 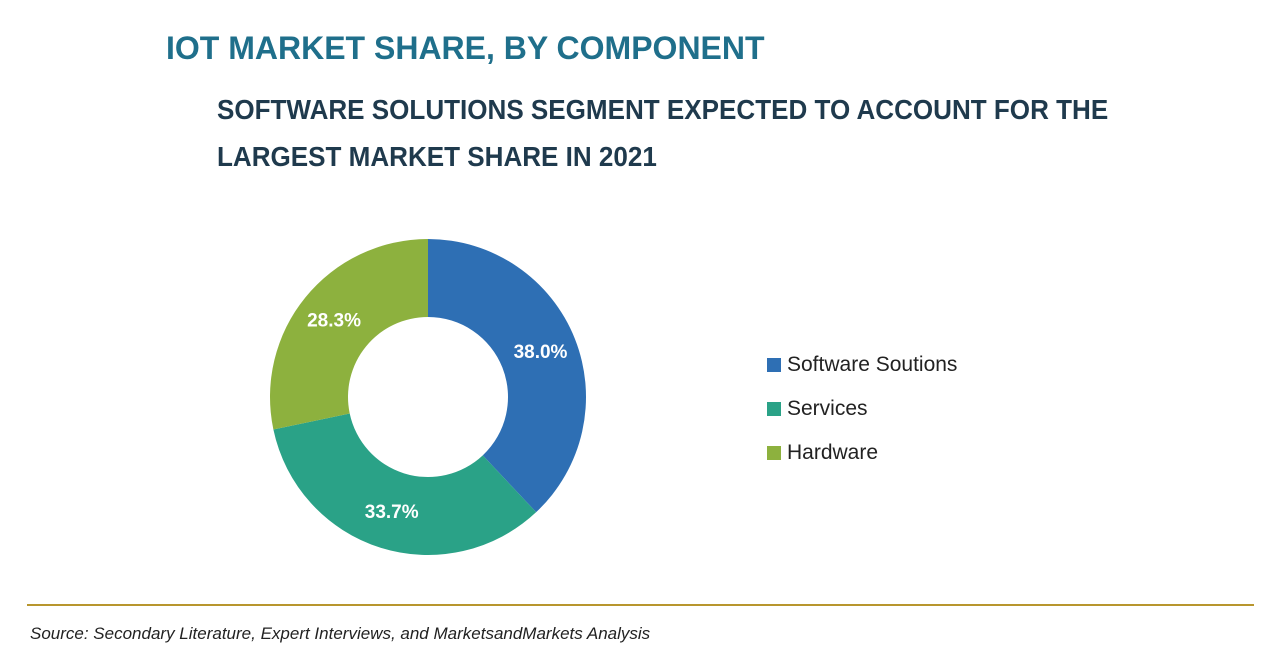 I want to click on data-label-software-soutions: 38.0%, so click(x=541, y=352).